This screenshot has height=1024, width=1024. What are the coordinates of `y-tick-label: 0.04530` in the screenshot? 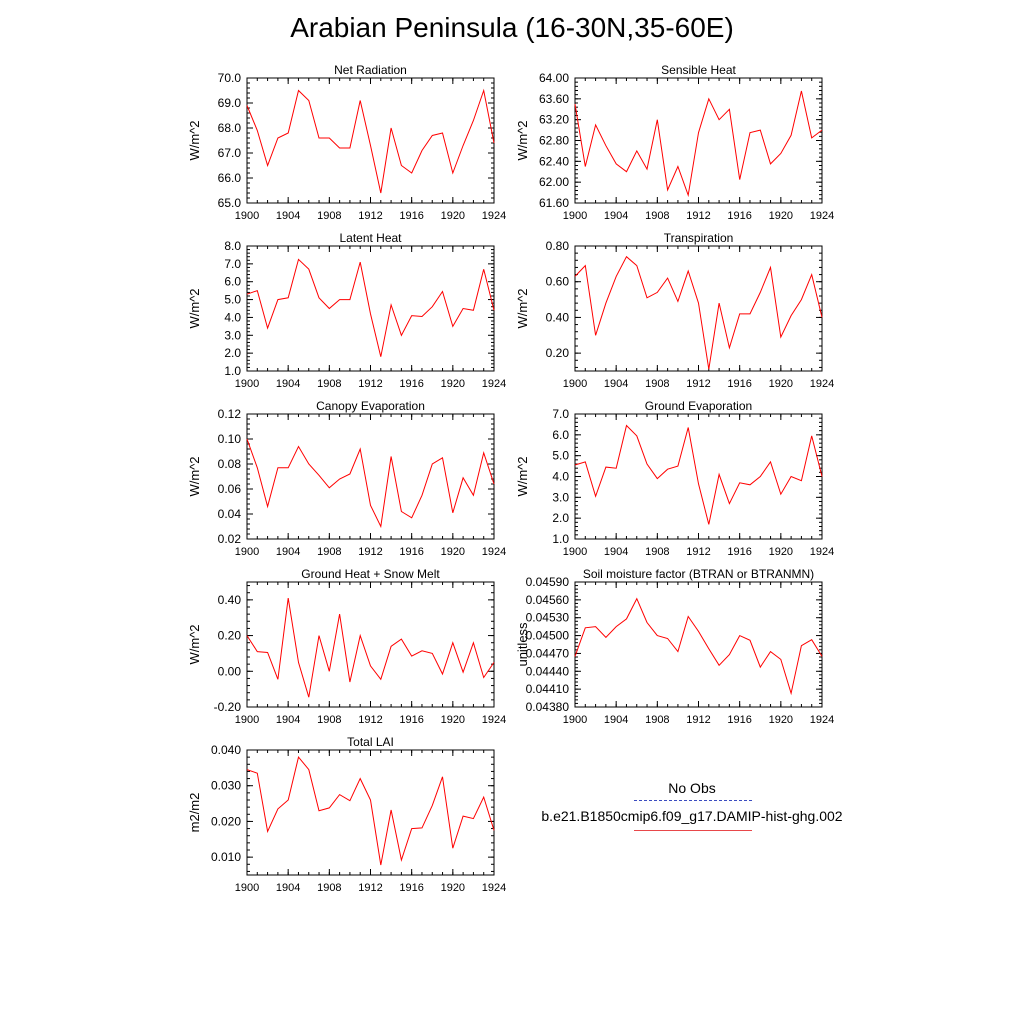 It's located at (548, 618).